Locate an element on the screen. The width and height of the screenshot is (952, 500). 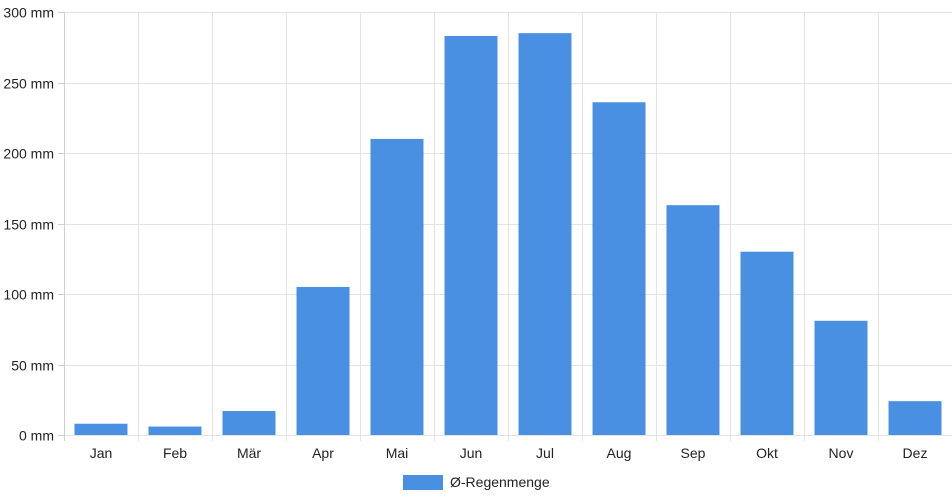
y-tick-label: 50 mm is located at coordinates (32, 366).